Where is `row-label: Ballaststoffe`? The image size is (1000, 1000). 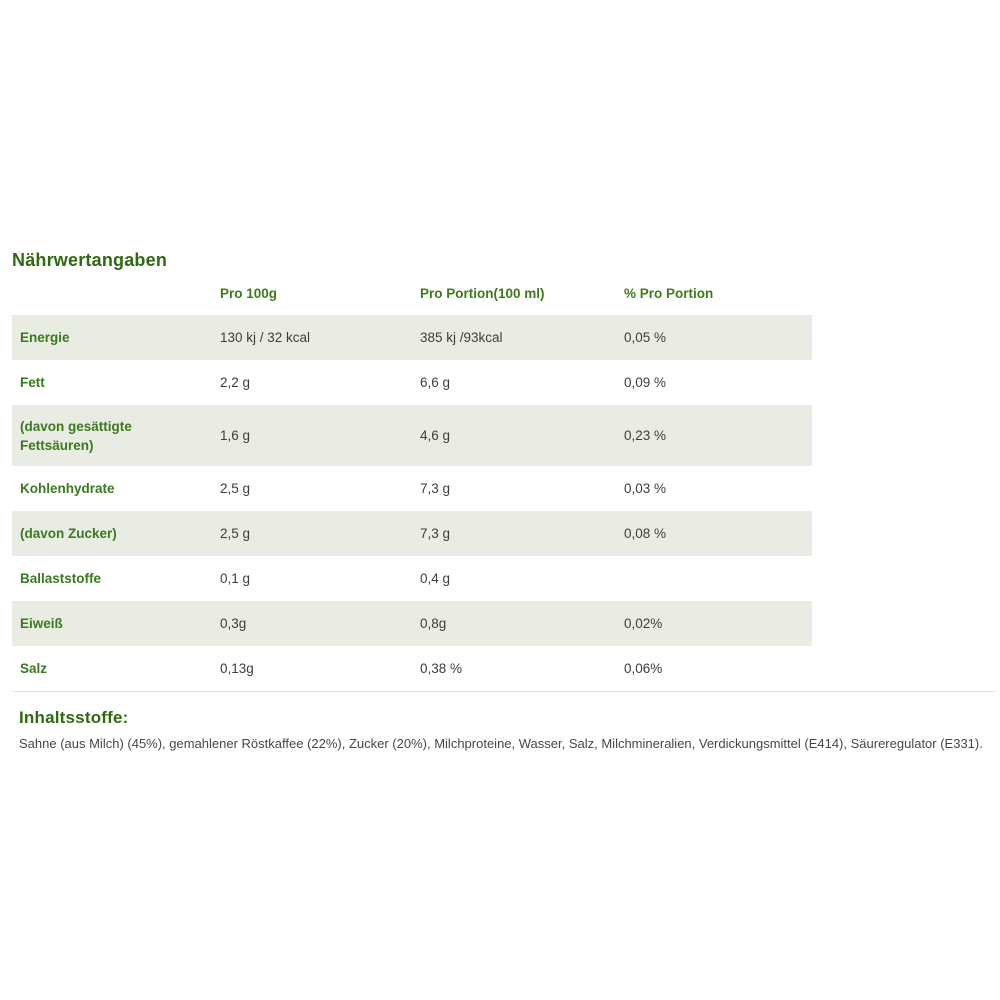
row-label: Ballaststoffe is located at coordinates (61, 578).